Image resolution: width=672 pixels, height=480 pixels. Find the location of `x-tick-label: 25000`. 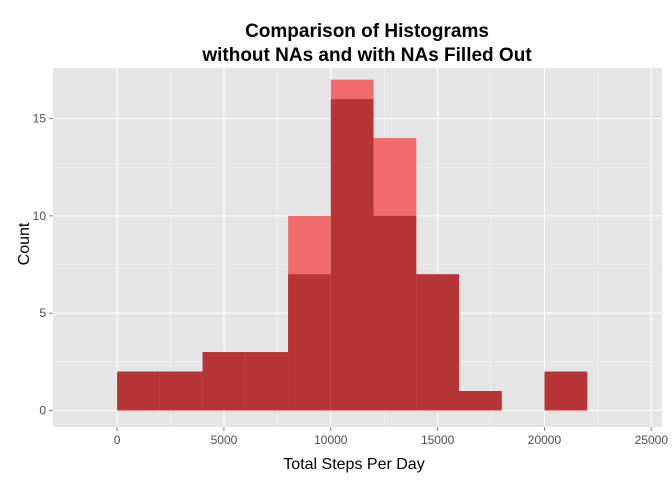

x-tick-label: 25000 is located at coordinates (652, 440).